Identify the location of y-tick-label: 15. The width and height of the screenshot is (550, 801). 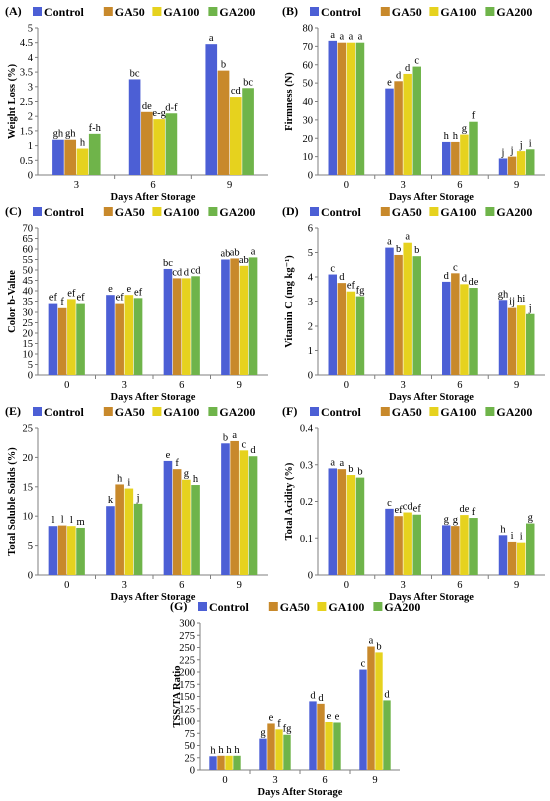
(28, 344).